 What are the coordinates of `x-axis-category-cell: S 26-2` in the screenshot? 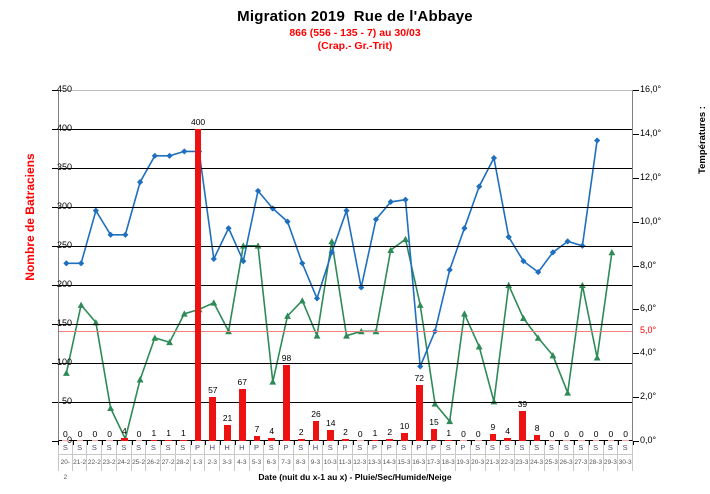 It's located at (154, 456).